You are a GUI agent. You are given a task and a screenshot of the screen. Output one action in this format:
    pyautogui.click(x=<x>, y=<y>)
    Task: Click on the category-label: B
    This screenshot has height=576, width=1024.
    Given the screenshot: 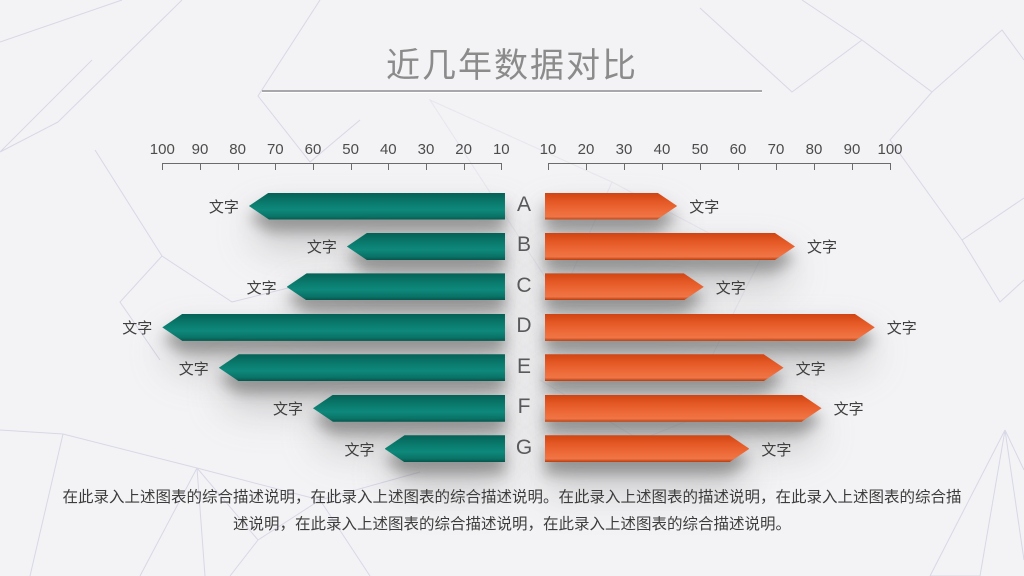 What is the action you would take?
    pyautogui.click(x=523, y=245)
    